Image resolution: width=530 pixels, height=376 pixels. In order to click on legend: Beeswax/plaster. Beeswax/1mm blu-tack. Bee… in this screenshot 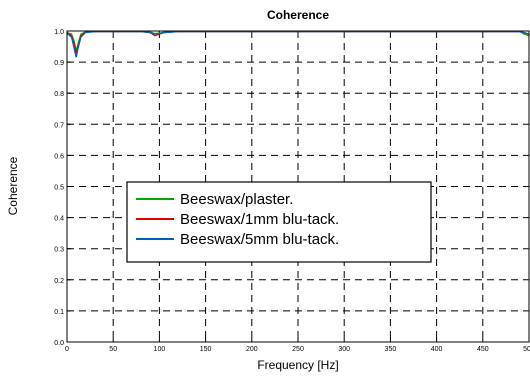, I will do `click(279, 222)`.